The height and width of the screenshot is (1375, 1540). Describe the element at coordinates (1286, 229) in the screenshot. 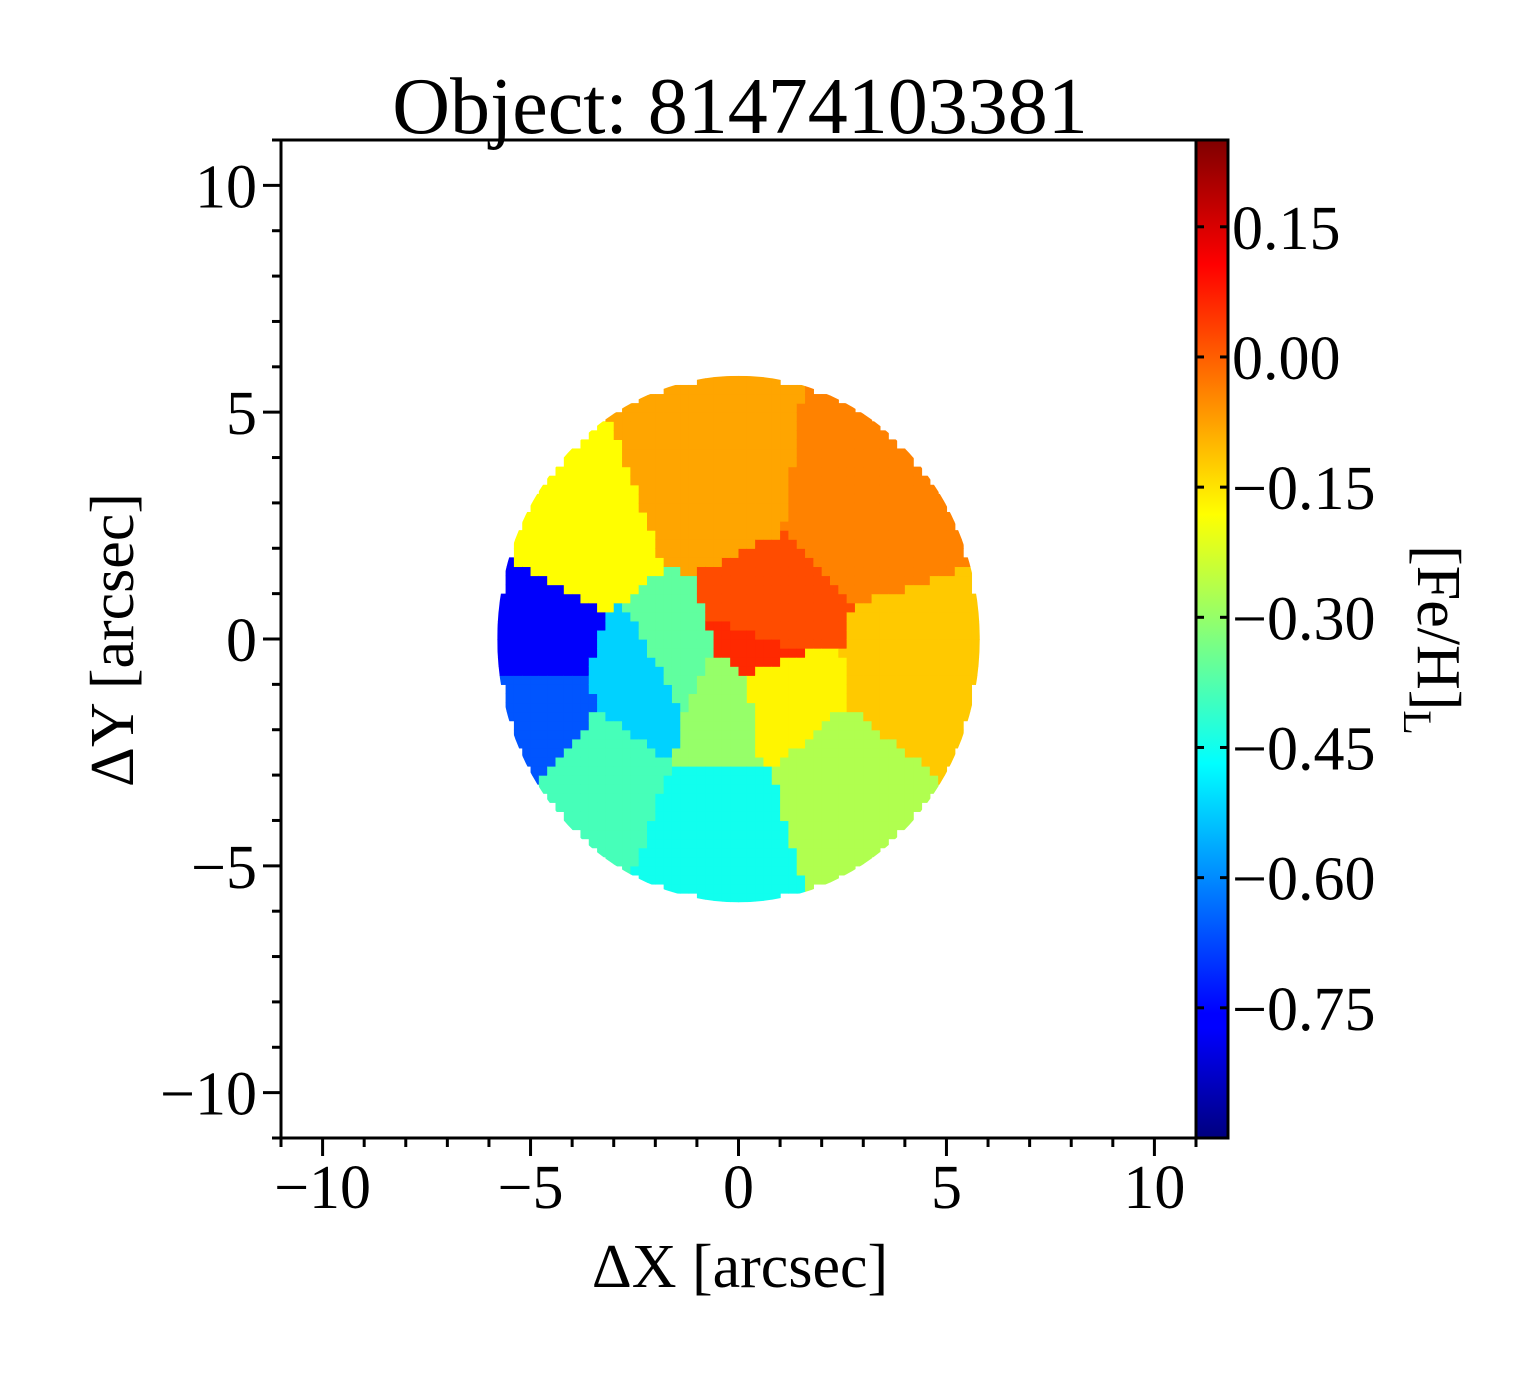

I see `colorbar-tick-label: 0.15` at that location.